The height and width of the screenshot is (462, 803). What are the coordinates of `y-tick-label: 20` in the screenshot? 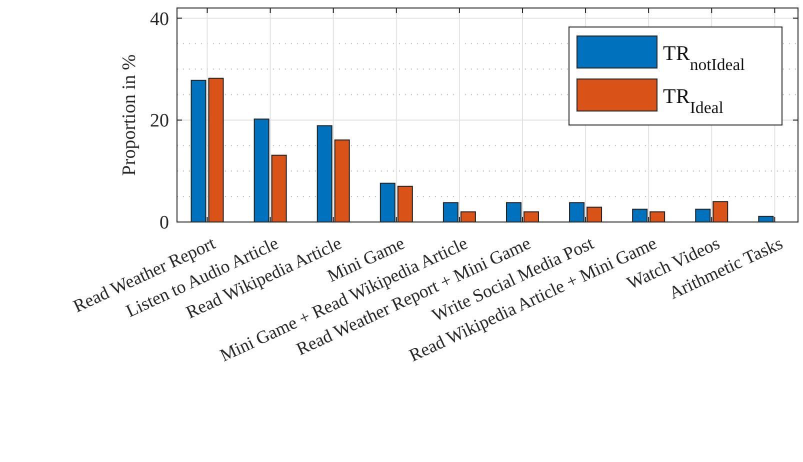 It's located at (159, 121).